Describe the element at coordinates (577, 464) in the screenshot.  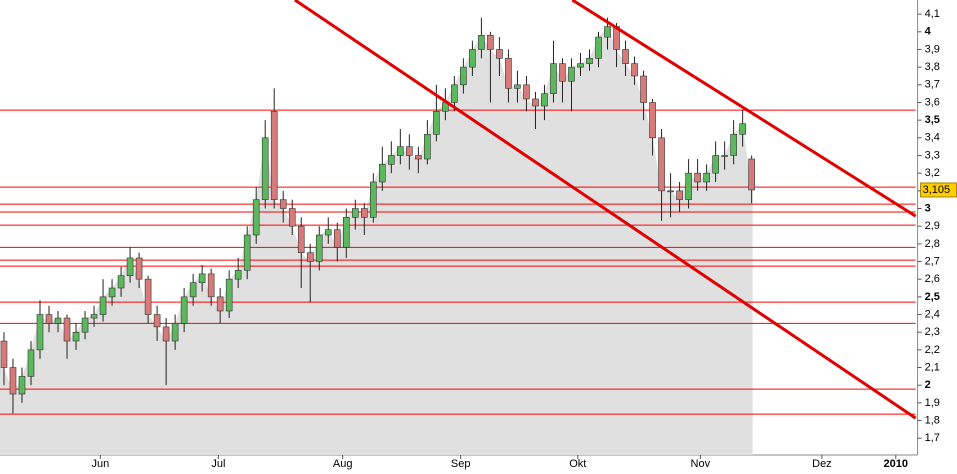
I see `x-tick-label: Okt` at that location.